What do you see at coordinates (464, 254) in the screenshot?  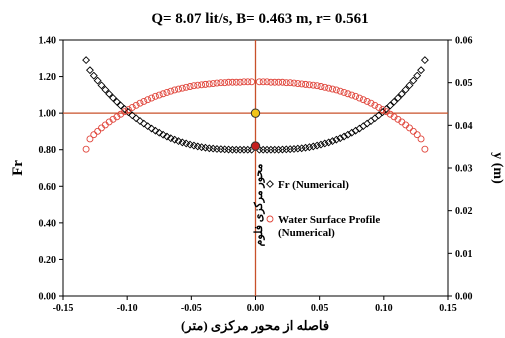 I see `y-right-tick-label: 0.01` at bounding box center [464, 254].